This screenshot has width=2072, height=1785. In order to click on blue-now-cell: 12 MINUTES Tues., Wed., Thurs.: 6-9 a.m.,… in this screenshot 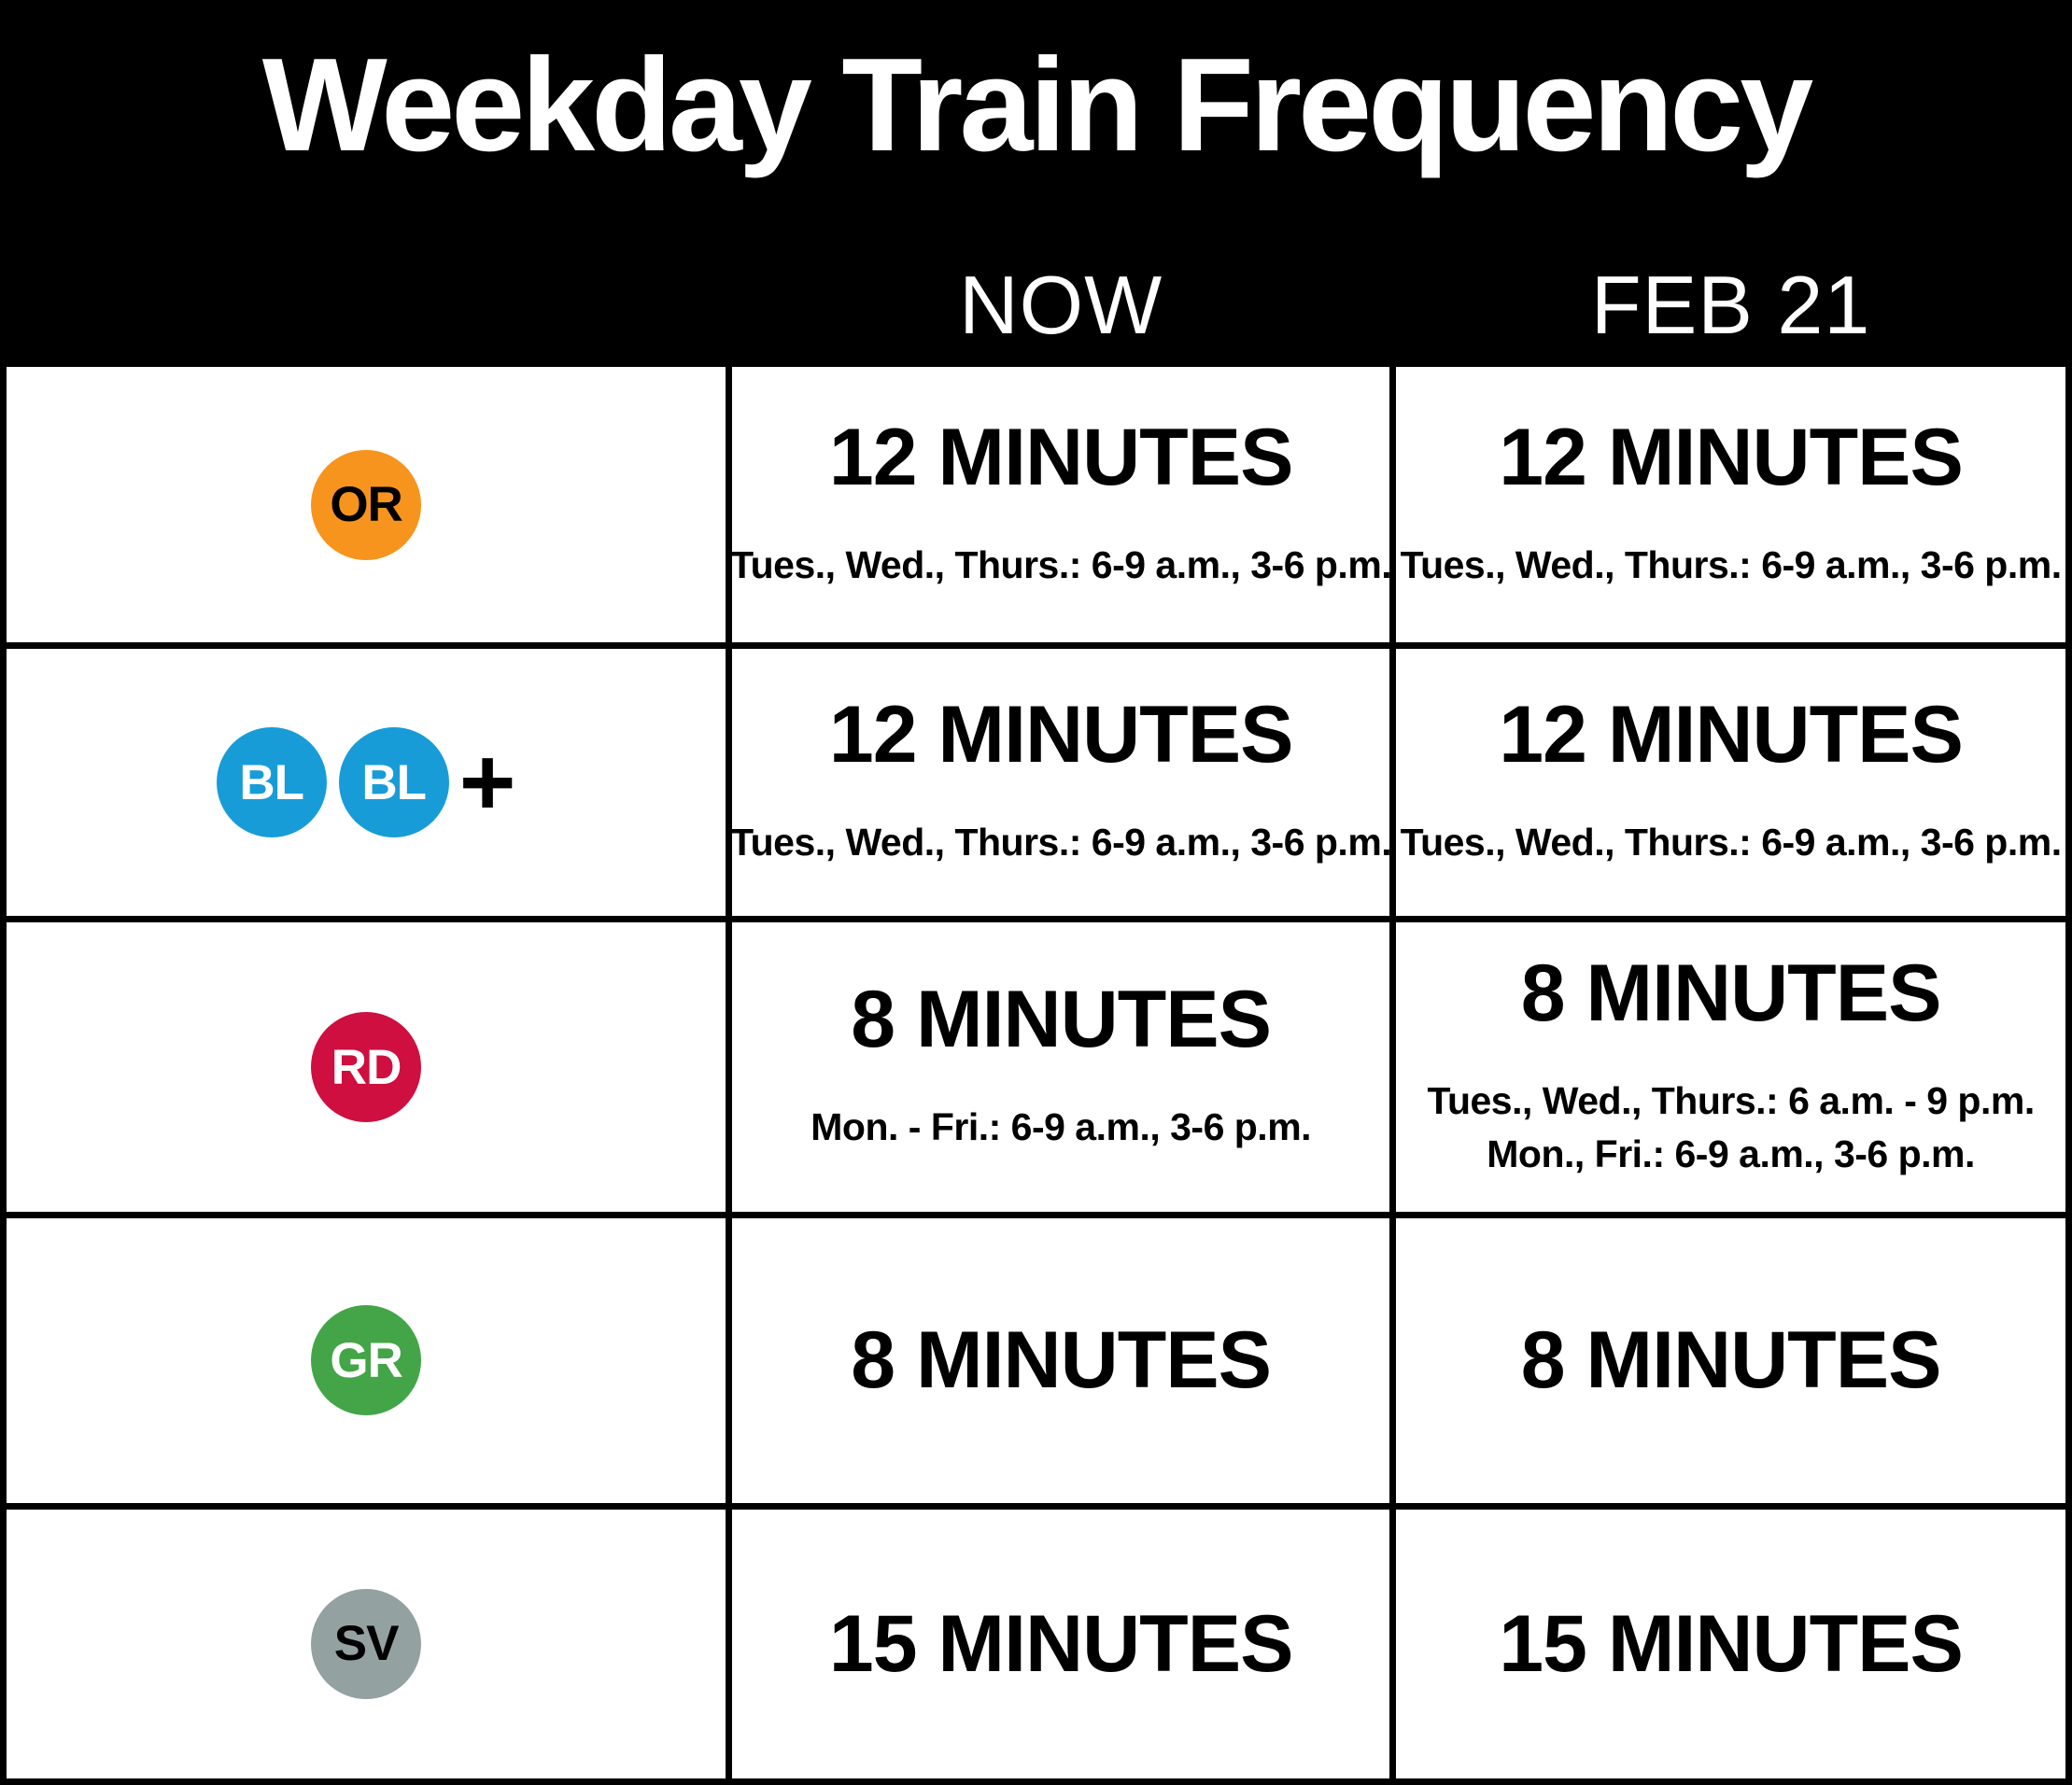, I will do `click(1061, 783)`.